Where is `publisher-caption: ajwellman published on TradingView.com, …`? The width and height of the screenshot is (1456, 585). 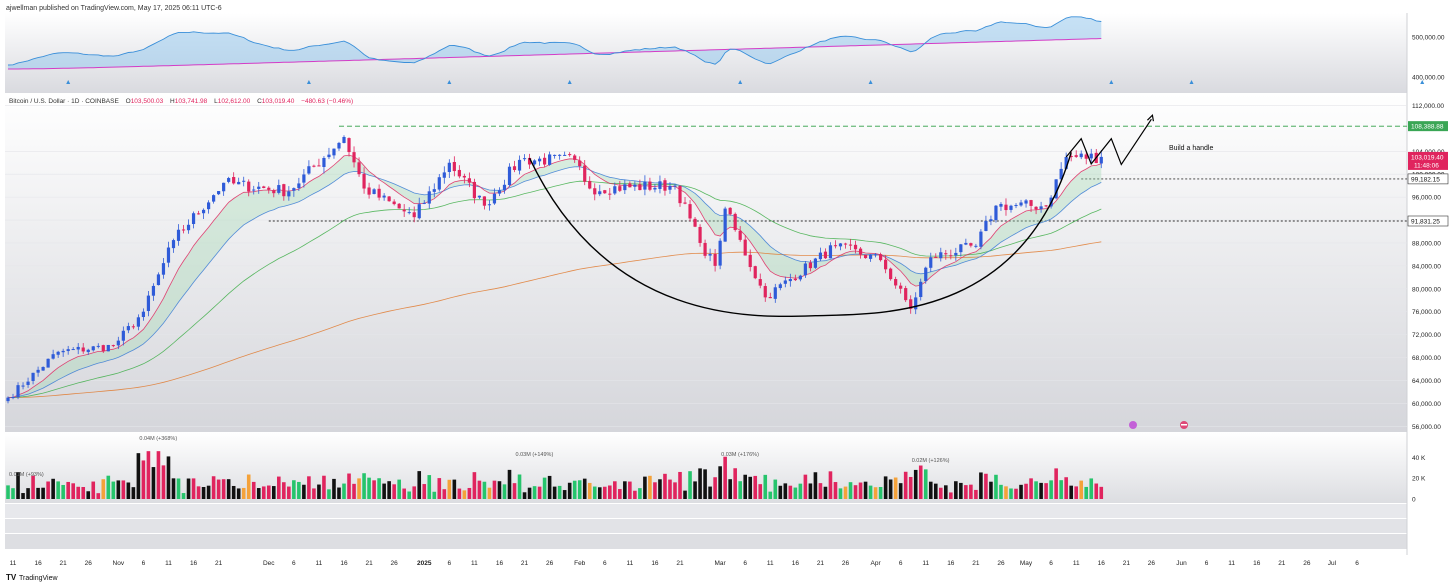 publisher-caption: ajwellman published on TradingView.com, … is located at coordinates (114, 8).